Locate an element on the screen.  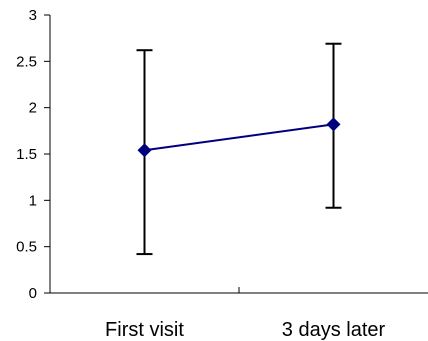
series-line is located at coordinates (239, 137).